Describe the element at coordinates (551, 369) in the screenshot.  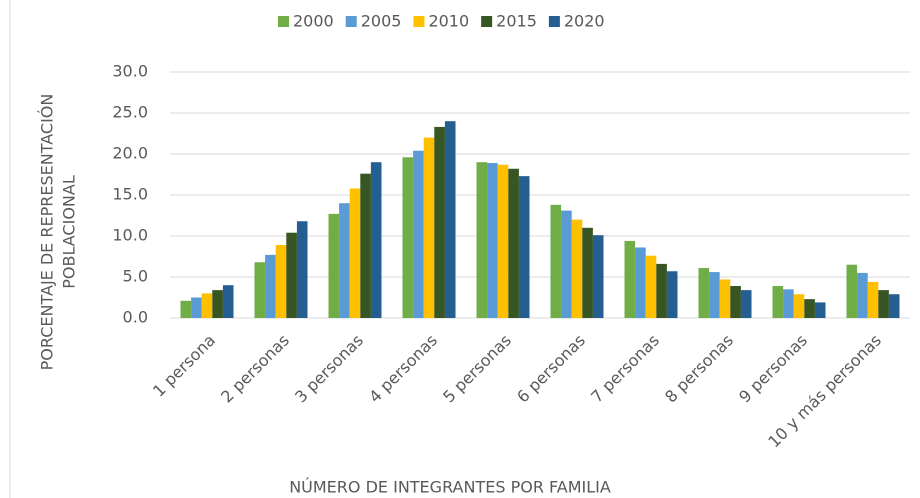
I see `x-tick-label: 6 personas` at that location.